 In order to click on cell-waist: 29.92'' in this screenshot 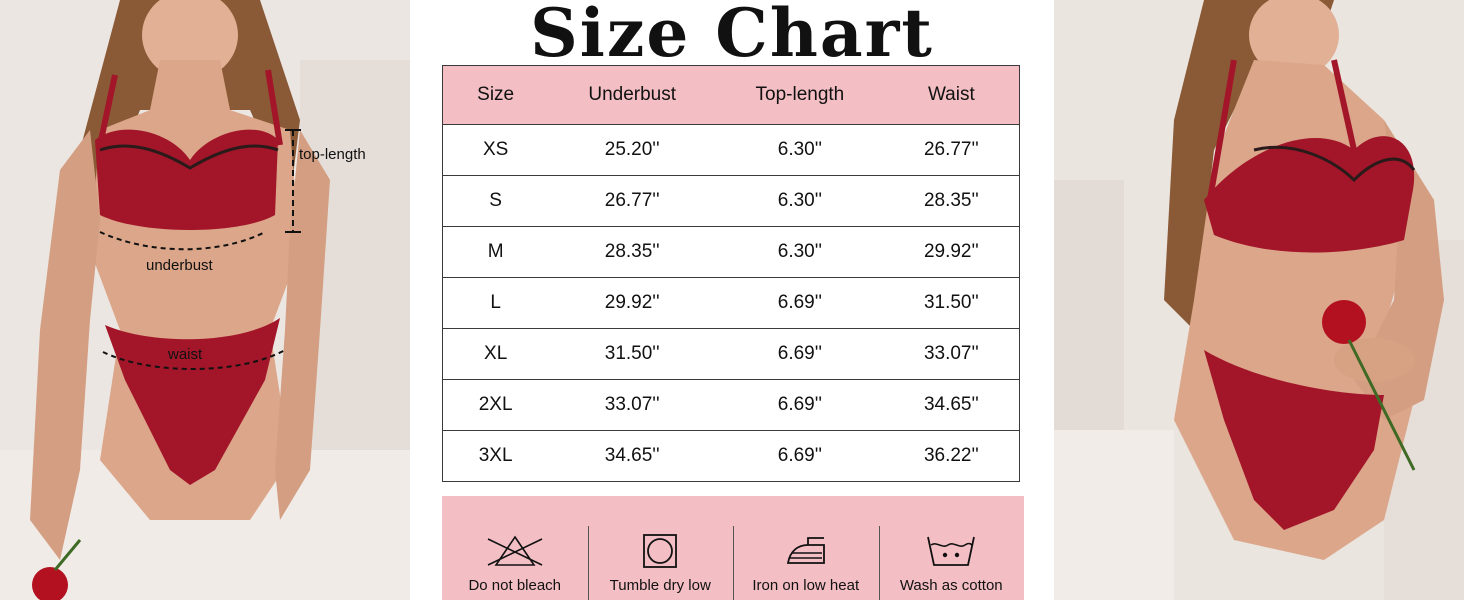, I will do `click(951, 252)`.